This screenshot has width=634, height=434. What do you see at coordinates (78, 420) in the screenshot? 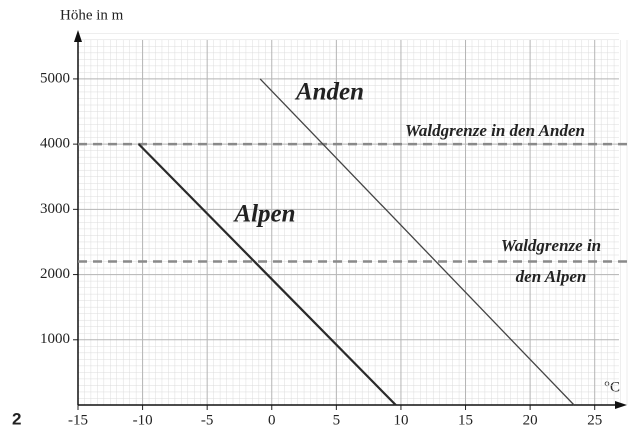
I see `x-tick-label: -15` at bounding box center [78, 420].